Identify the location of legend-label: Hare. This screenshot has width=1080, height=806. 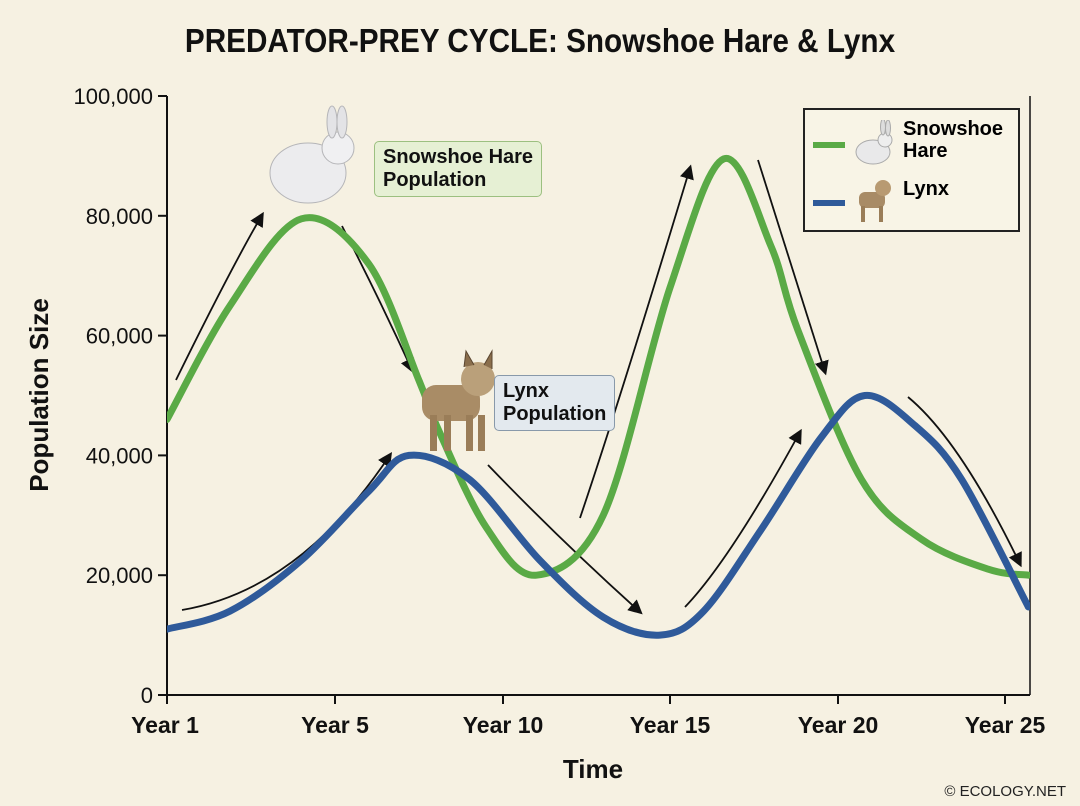
(925, 151).